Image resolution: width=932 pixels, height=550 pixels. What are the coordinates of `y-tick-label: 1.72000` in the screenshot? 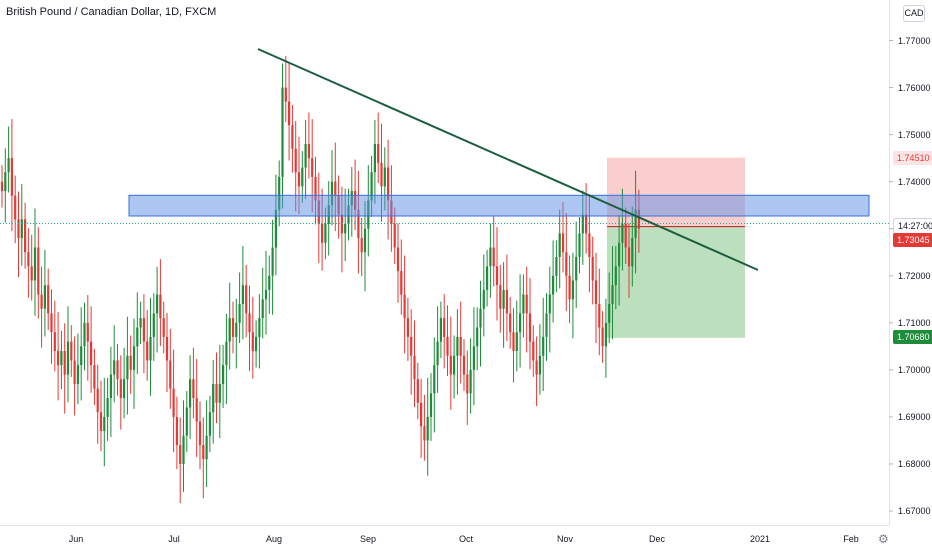 It's located at (914, 275).